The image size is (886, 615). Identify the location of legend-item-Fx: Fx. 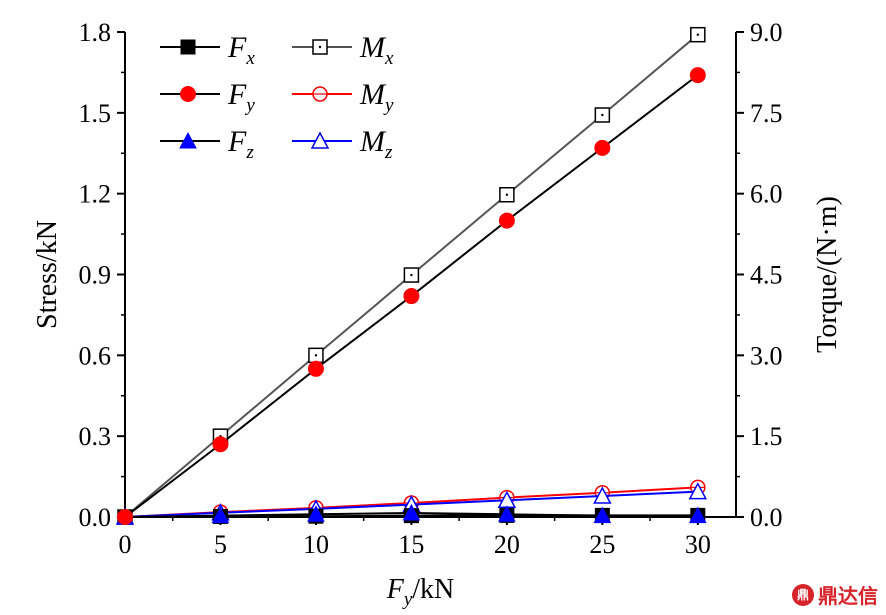
(207, 50).